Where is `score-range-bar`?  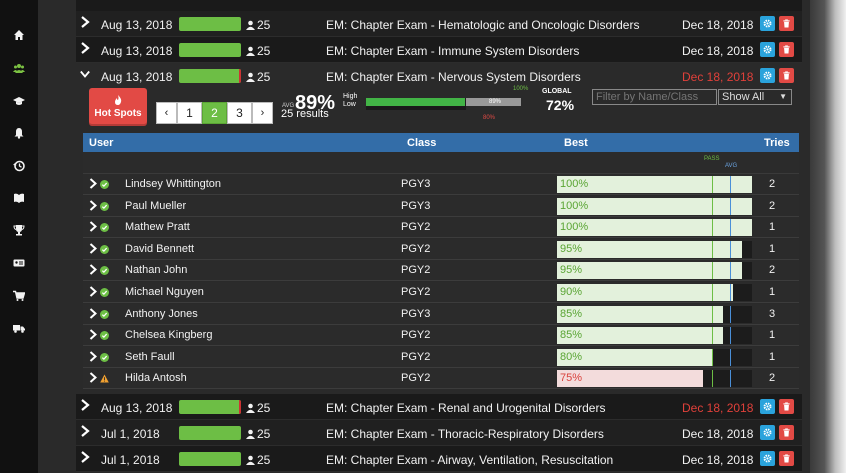 score-range-bar is located at coordinates (443, 102).